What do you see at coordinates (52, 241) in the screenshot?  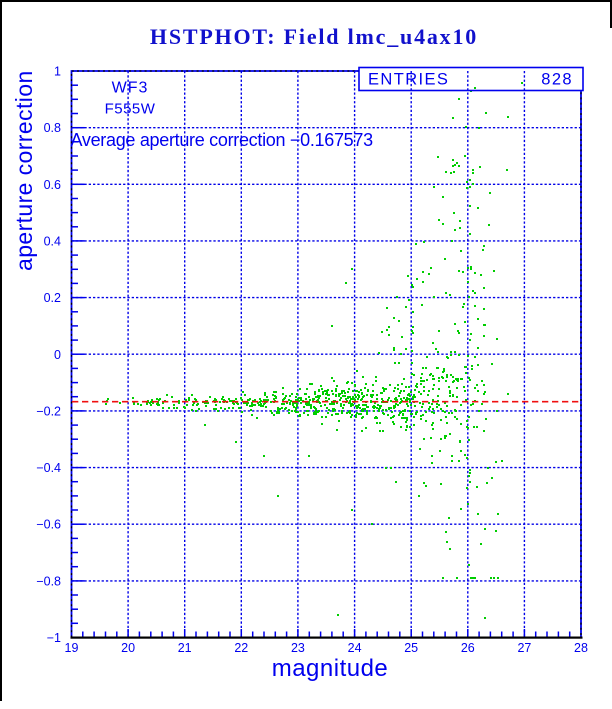 I see `svg-text: 0.4` at bounding box center [52, 241].